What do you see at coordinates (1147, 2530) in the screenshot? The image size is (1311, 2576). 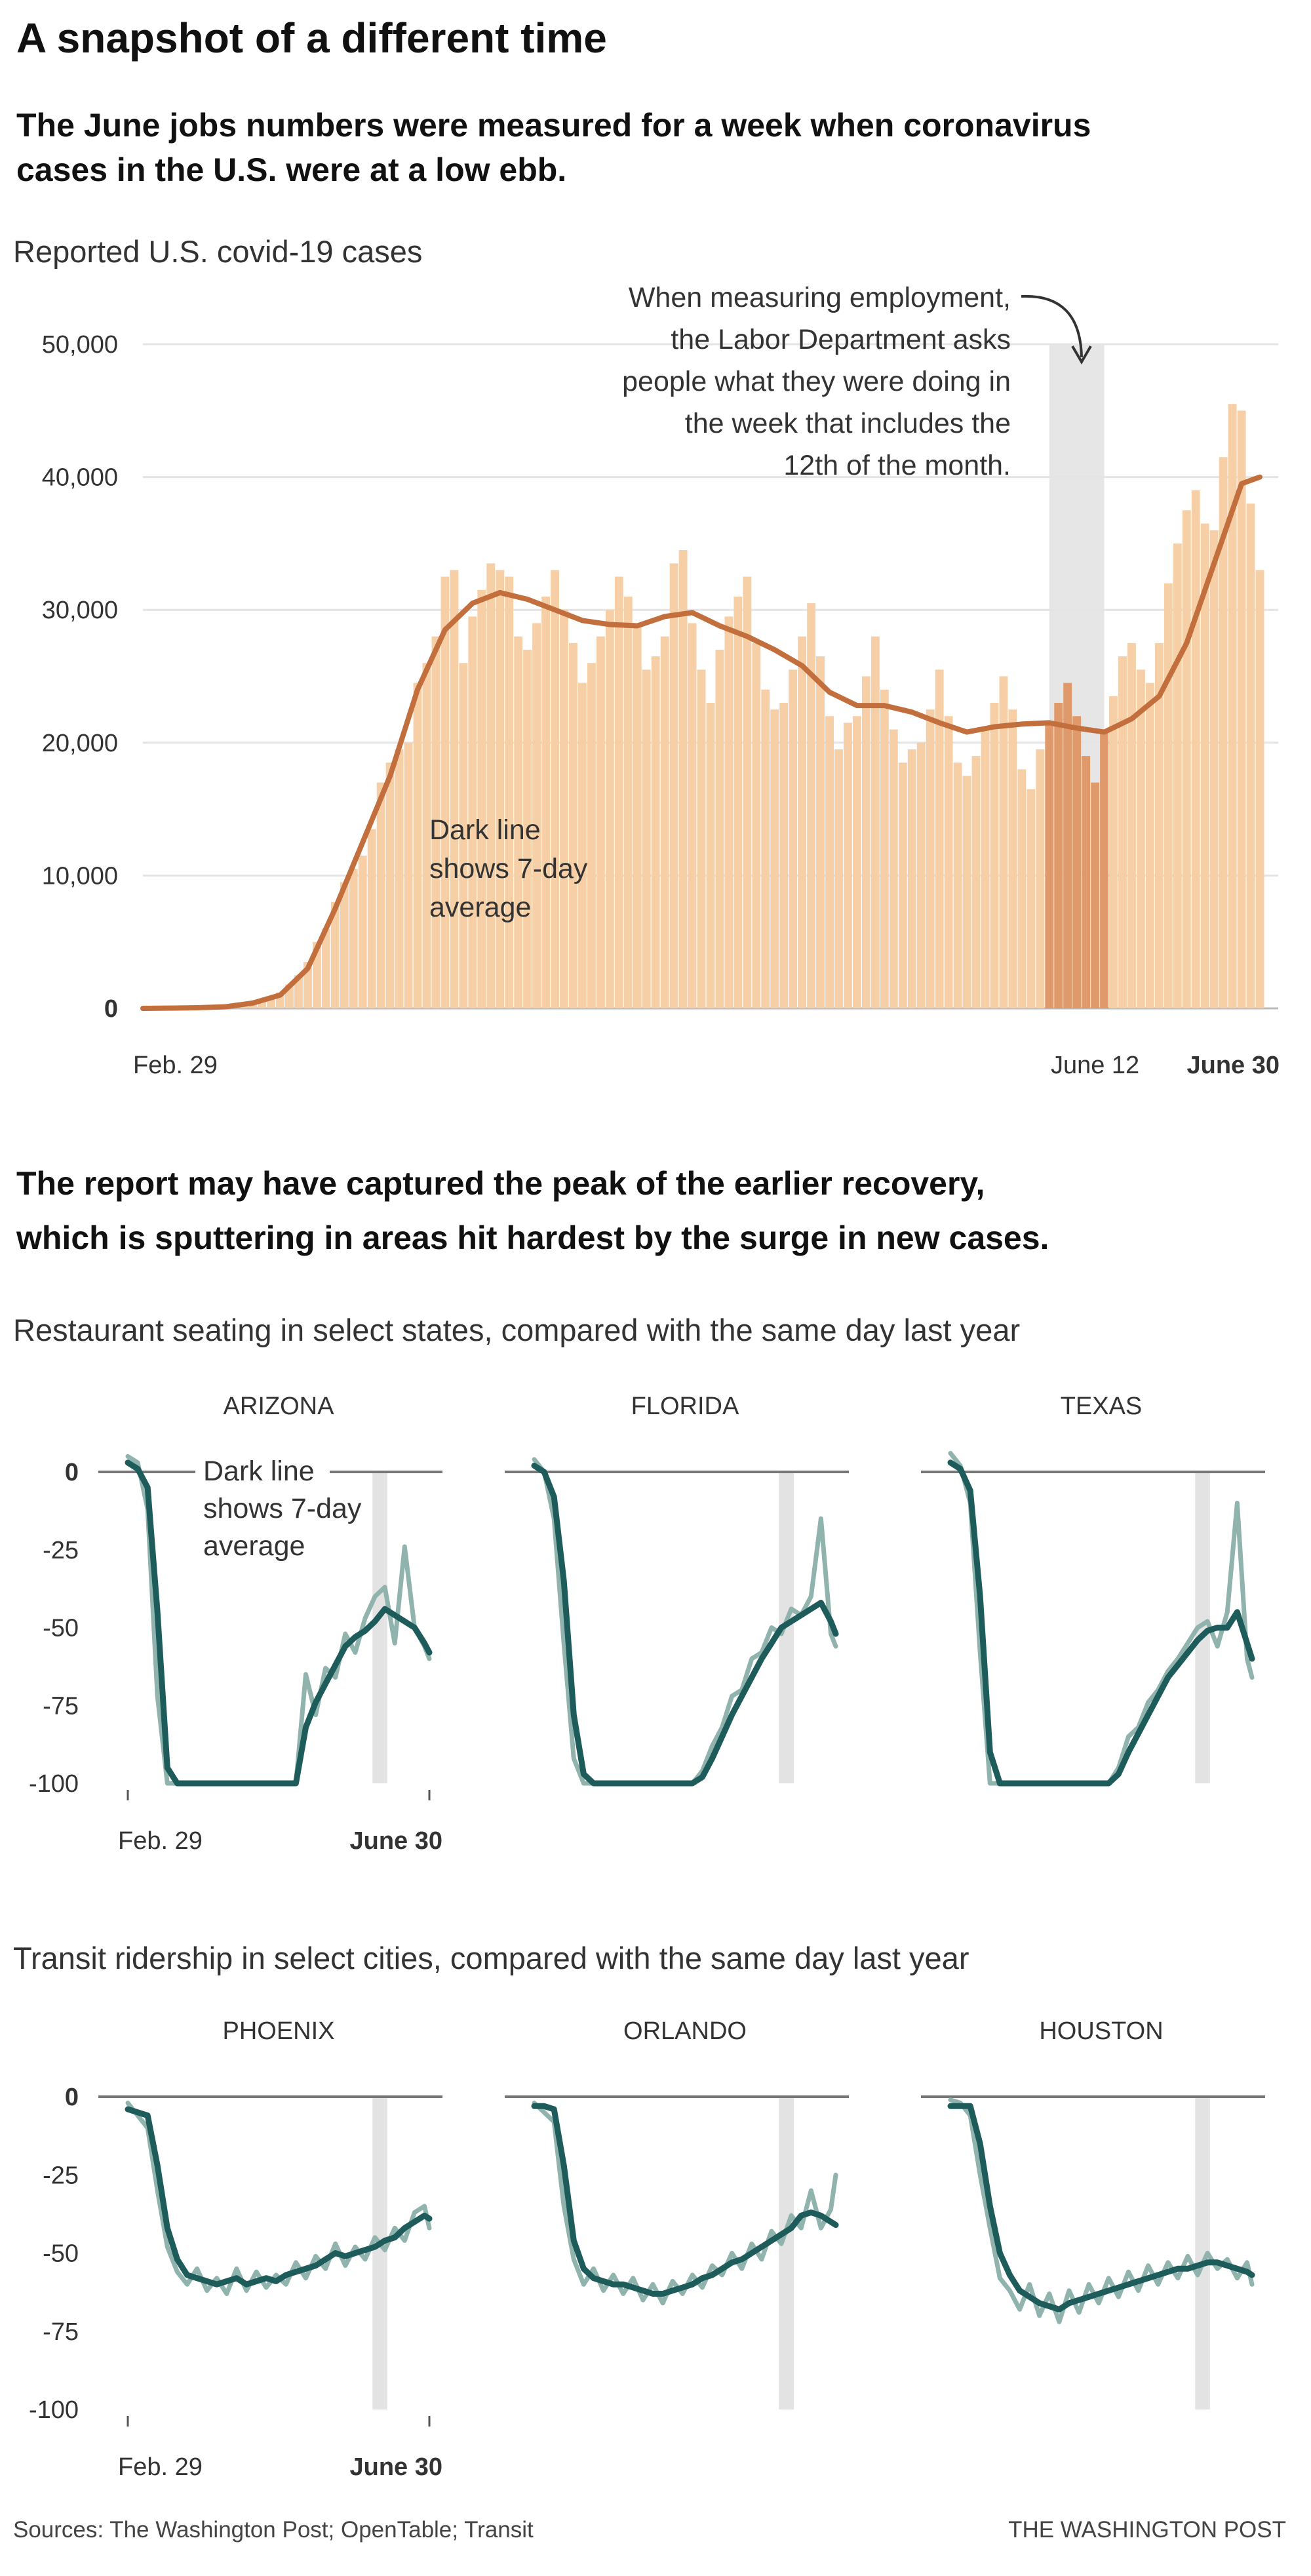 I see `credit: THE WASHINGTON POST` at bounding box center [1147, 2530].